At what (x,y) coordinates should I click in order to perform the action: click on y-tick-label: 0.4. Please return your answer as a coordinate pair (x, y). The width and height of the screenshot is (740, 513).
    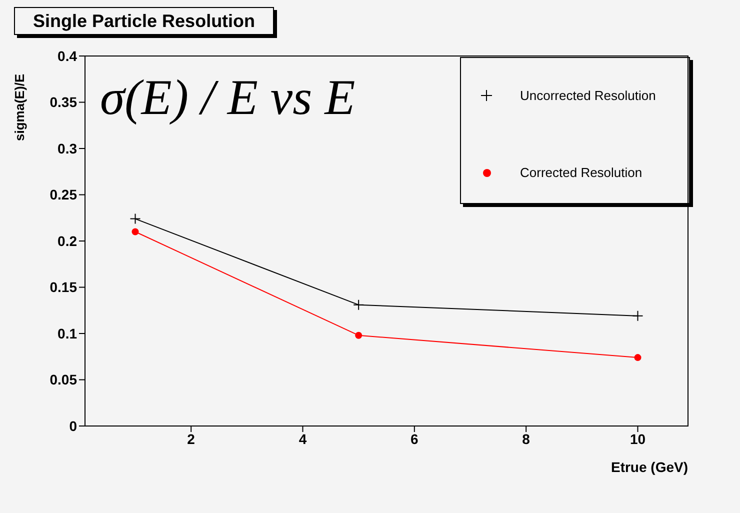
    Looking at the image, I should click on (68, 56).